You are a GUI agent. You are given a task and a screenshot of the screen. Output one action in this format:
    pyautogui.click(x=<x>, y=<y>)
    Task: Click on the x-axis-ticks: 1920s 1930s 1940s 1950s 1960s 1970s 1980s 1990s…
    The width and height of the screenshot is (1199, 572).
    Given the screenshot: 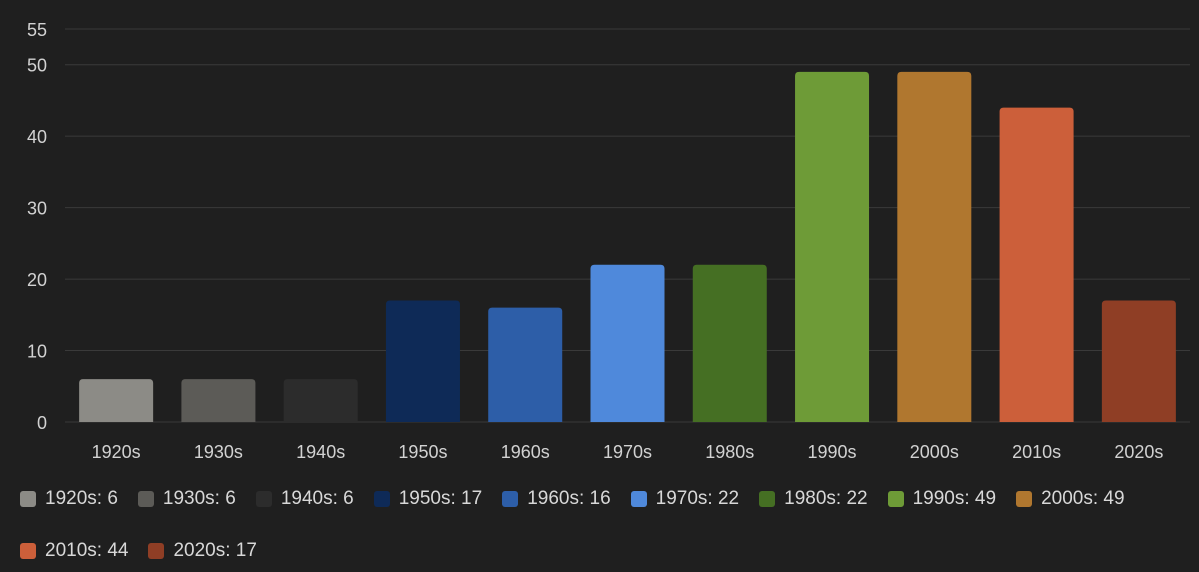 What is the action you would take?
    pyautogui.click(x=628, y=452)
    